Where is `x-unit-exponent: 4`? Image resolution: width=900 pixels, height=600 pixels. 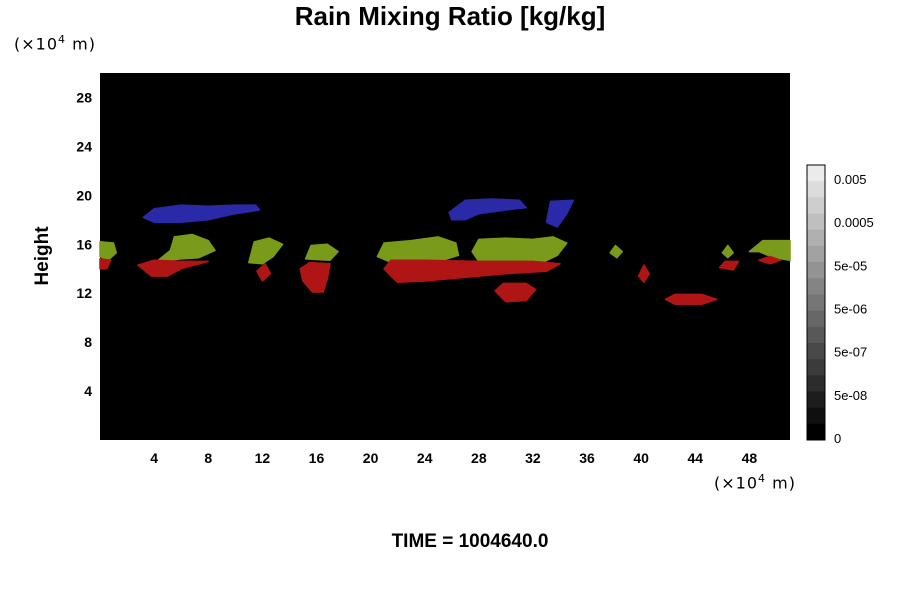
x-unit-exponent: 4 is located at coordinates (762, 478).